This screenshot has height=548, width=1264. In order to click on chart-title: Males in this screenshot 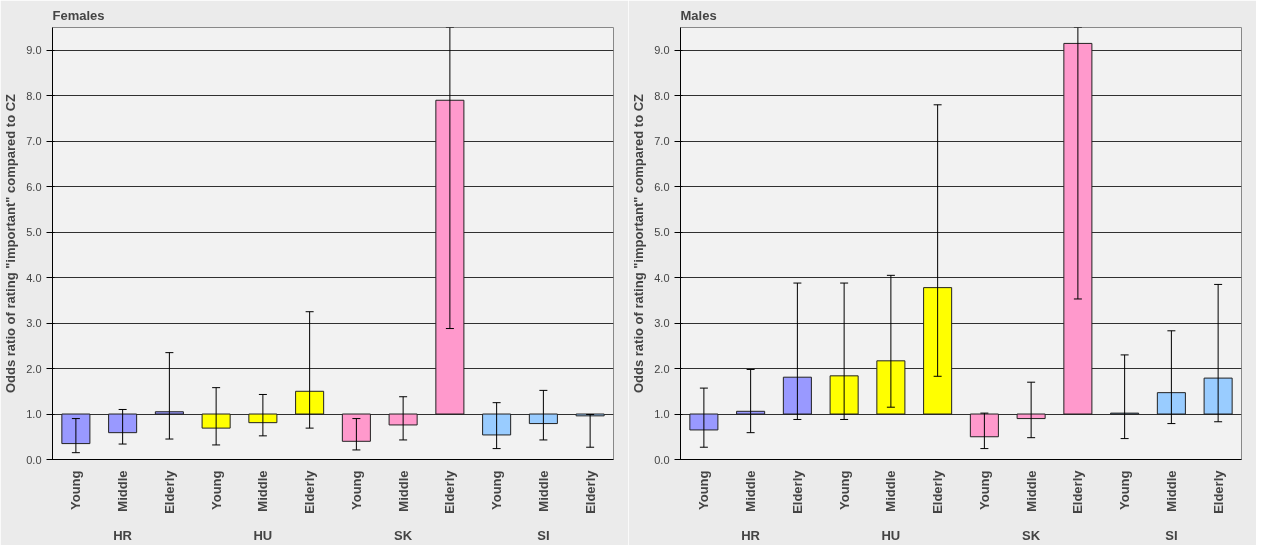, I will do `click(698, 15)`.